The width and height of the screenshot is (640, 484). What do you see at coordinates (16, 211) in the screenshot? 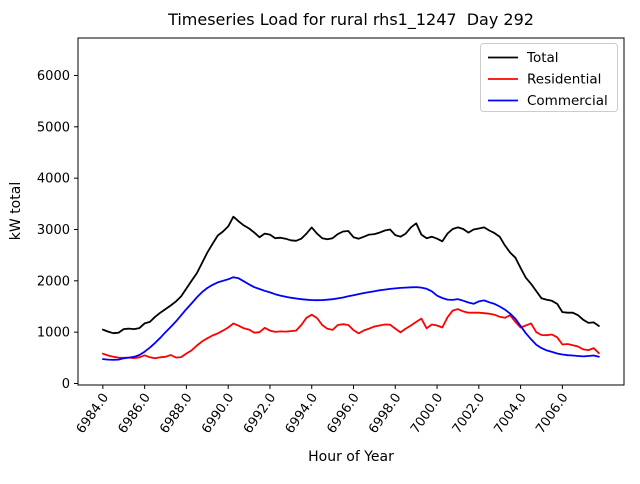
I see `y-axis-label: kW total` at bounding box center [16, 211].